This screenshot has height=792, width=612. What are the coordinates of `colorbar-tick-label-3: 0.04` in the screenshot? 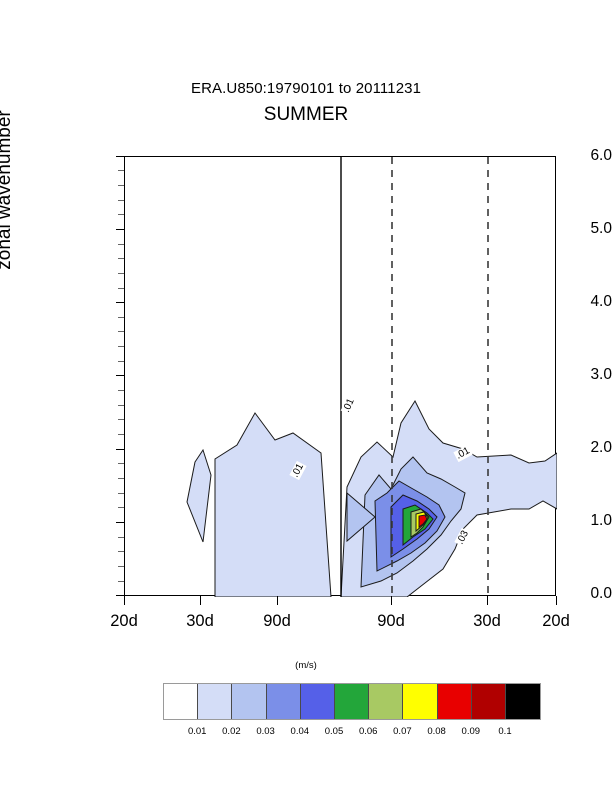 It's located at (300, 731).